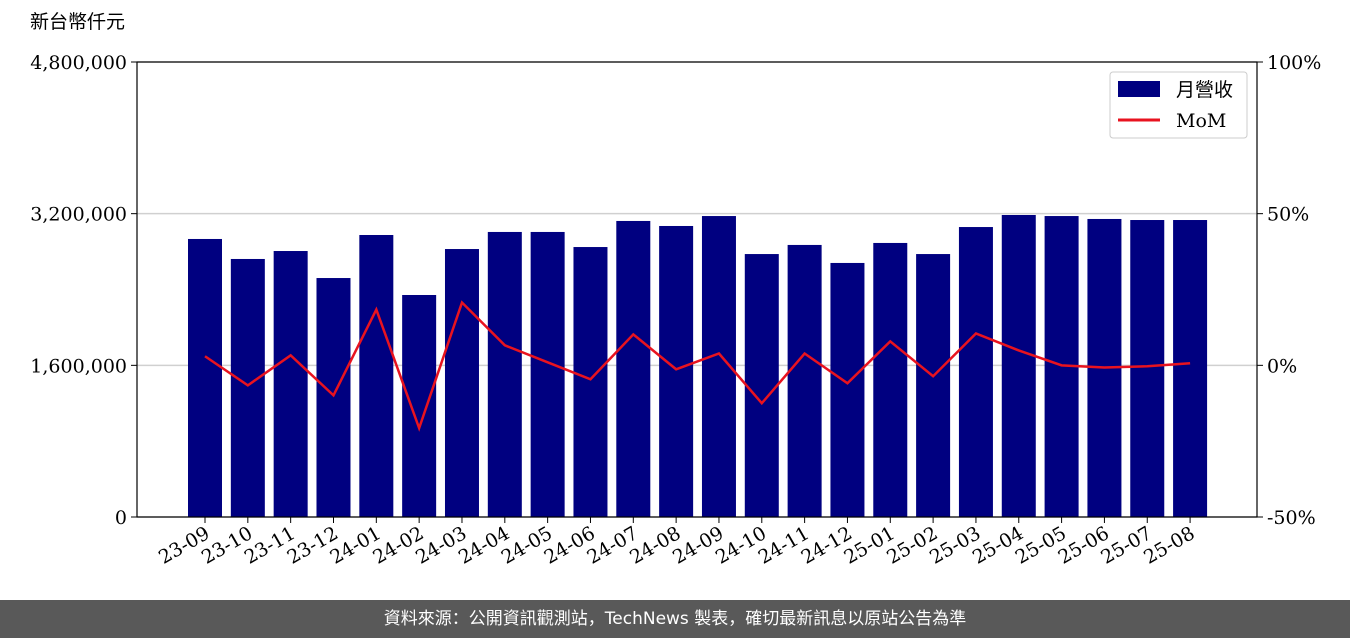 The width and height of the screenshot is (1350, 638). Describe the element at coordinates (1204, 90) in the screenshot. I see `legend-label: 月營收` at that location.